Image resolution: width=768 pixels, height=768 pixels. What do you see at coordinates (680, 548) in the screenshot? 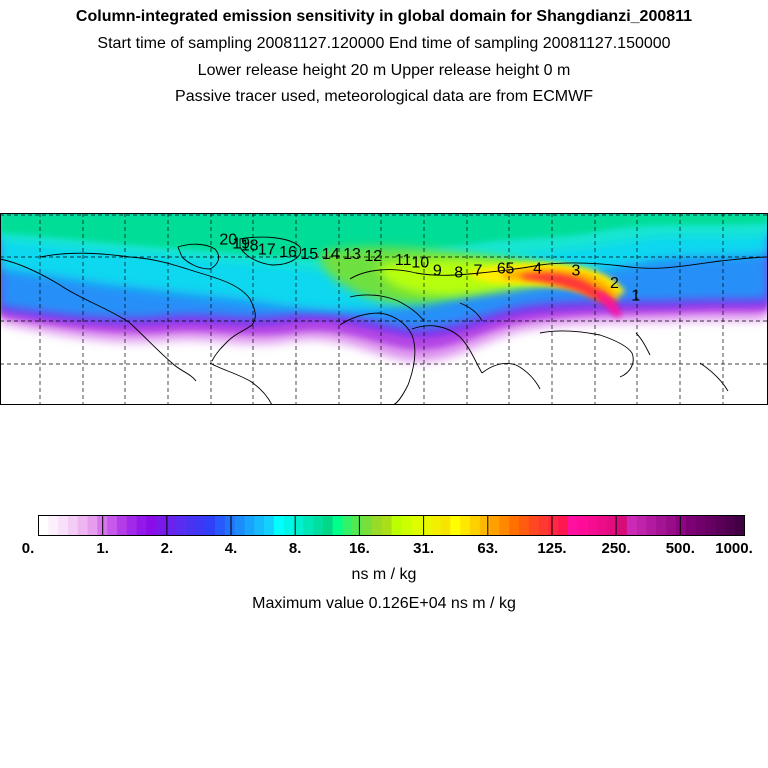
I see `colorbar-tick-label: 500.` at bounding box center [680, 548].